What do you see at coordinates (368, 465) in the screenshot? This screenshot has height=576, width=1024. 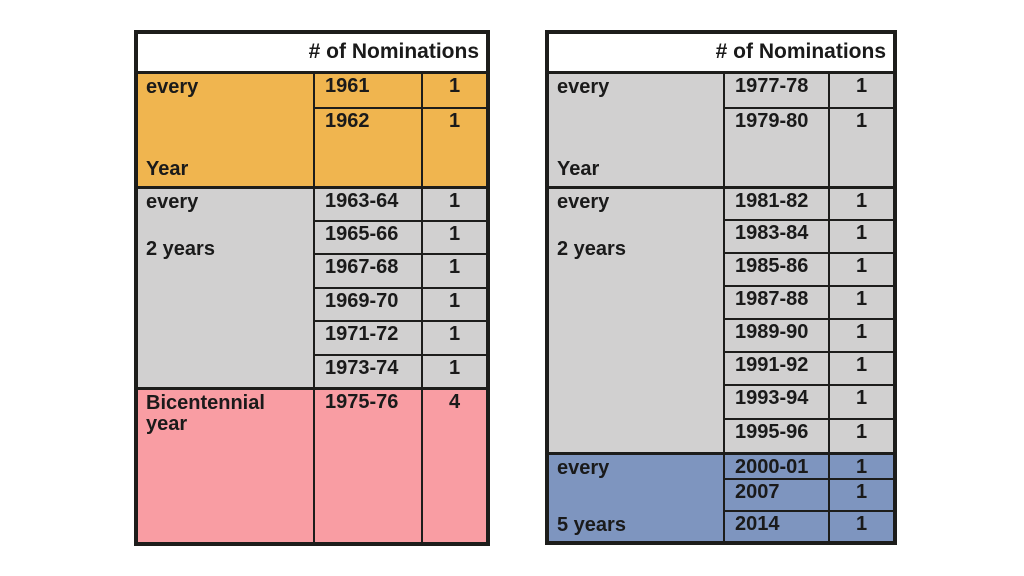 I see `year-cell: 1975-76` at bounding box center [368, 465].